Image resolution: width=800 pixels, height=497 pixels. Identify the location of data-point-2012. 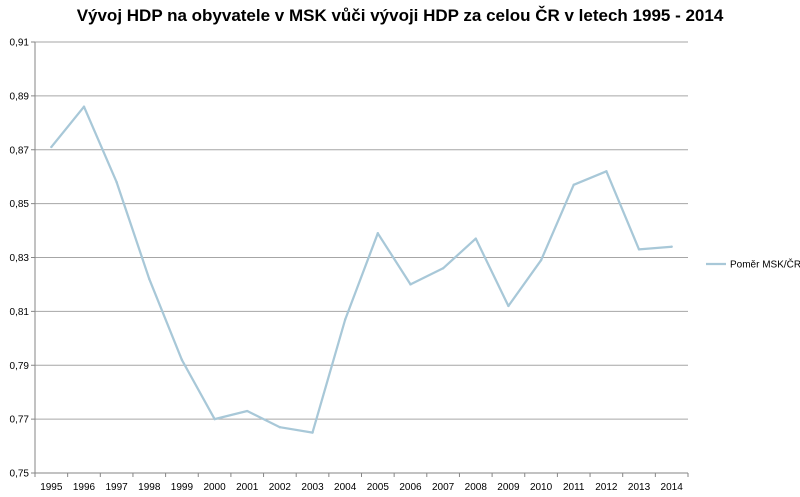
(606, 171).